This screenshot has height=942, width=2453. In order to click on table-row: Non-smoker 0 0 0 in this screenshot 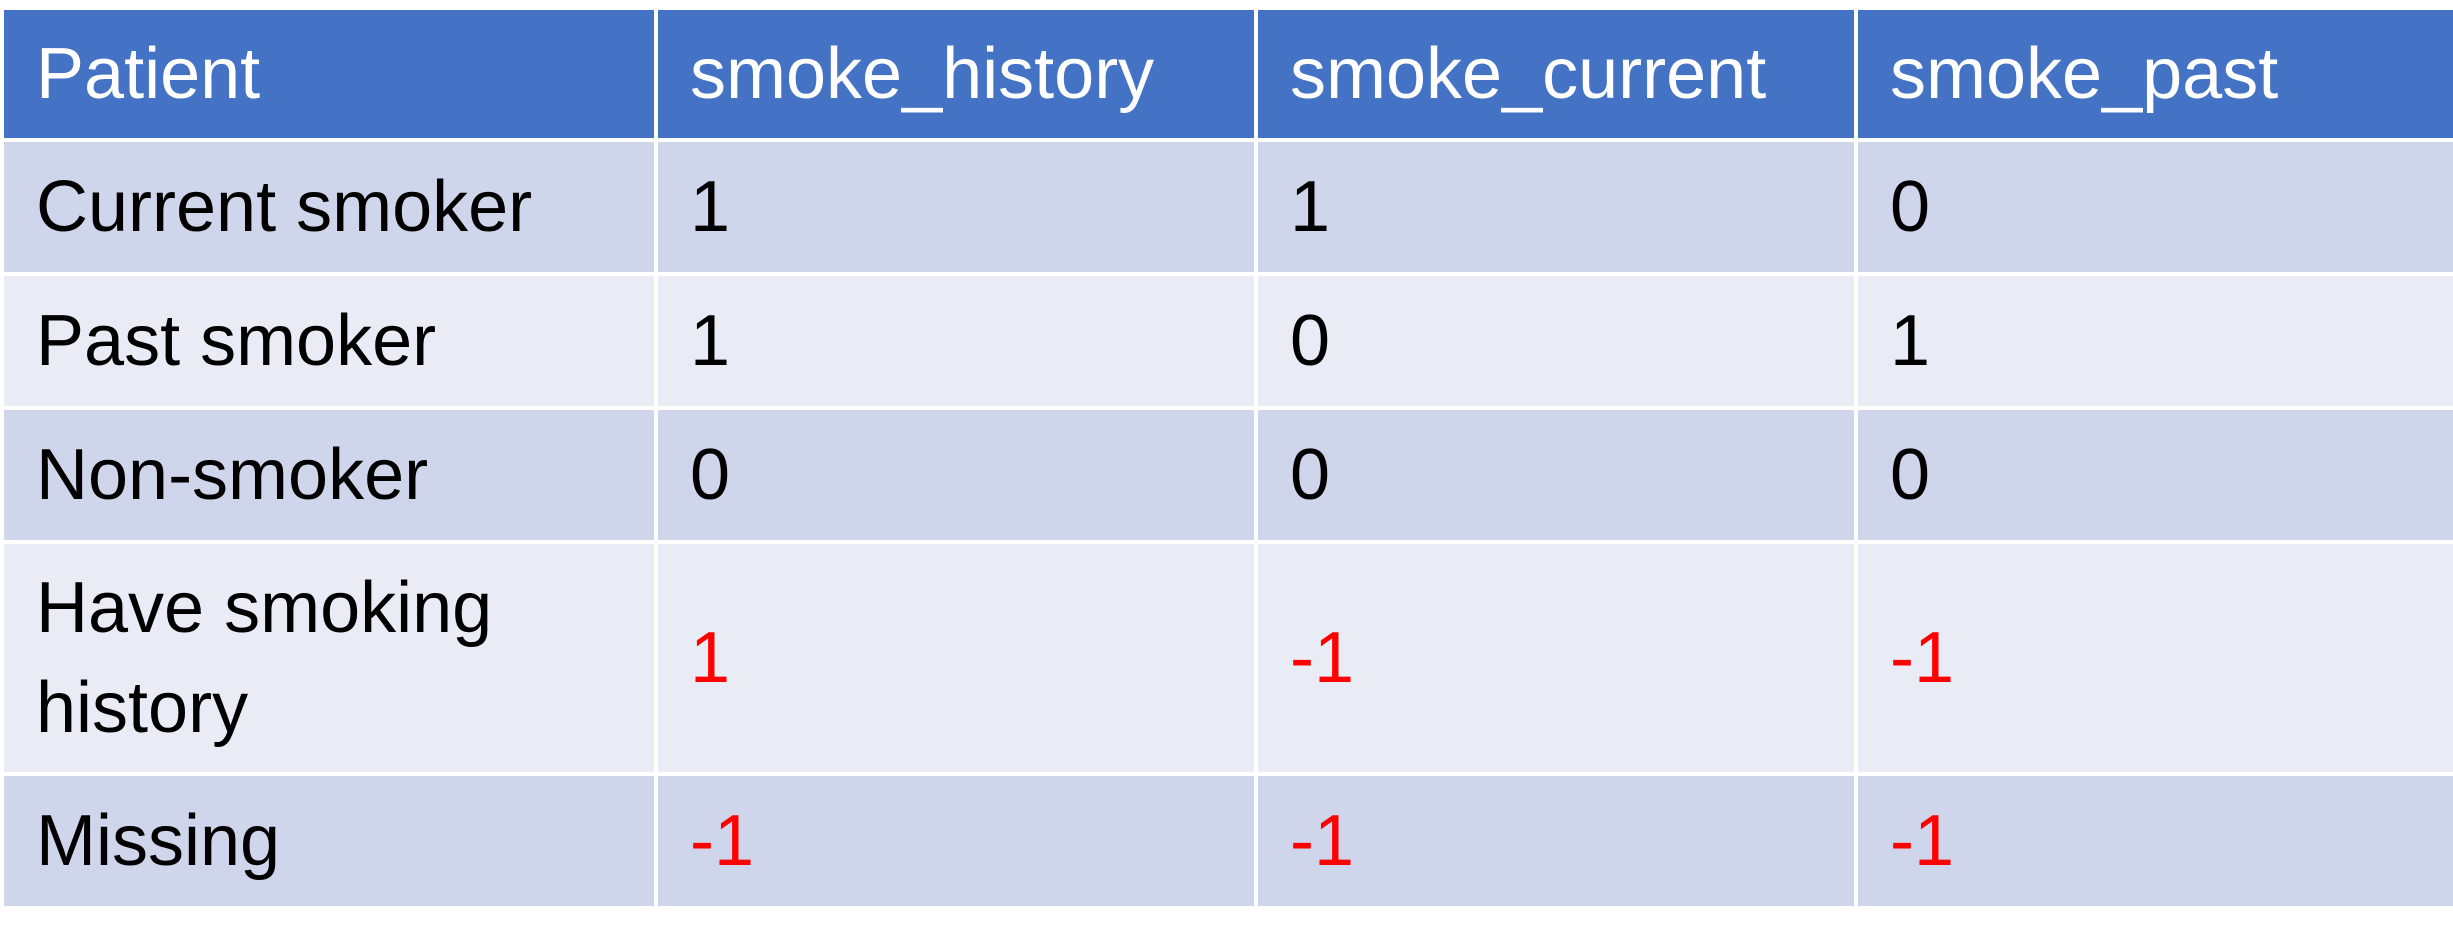, I will do `click(1226, 475)`.